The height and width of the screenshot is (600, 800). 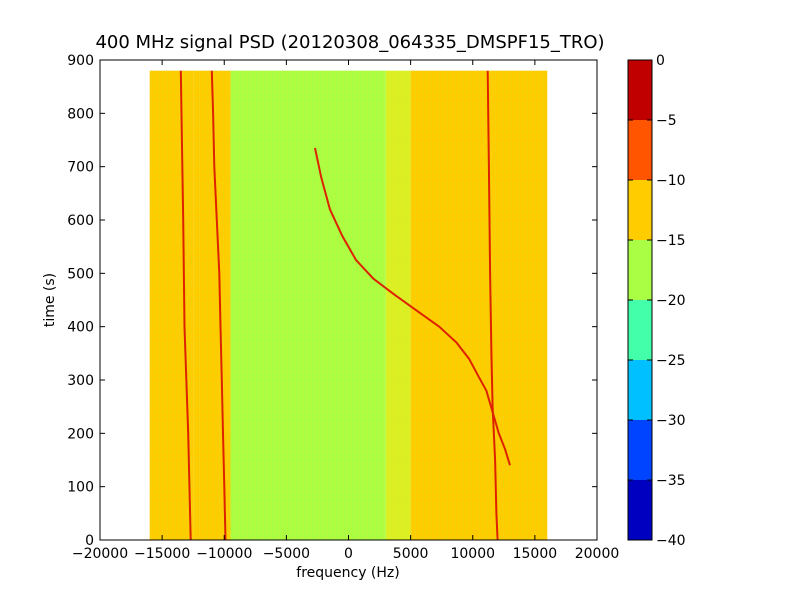 What do you see at coordinates (89, 541) in the screenshot?
I see `y-tick-label: 0` at bounding box center [89, 541].